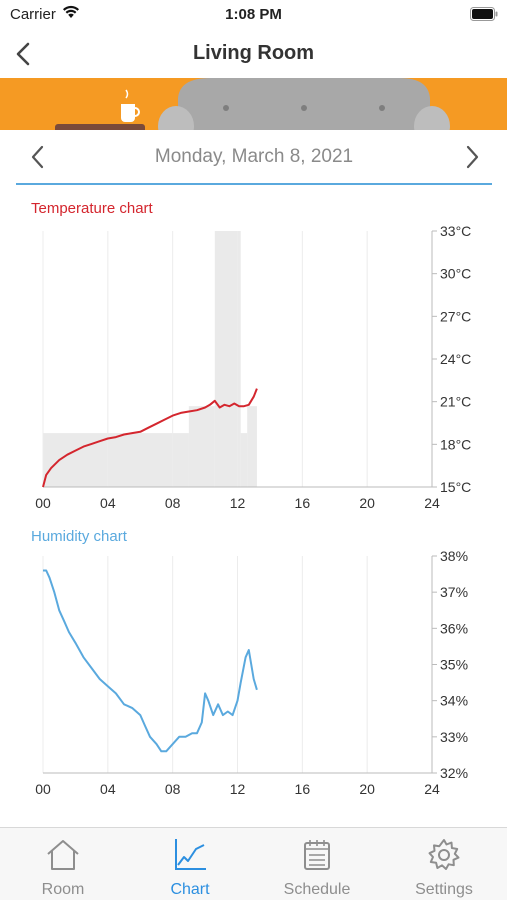 The width and height of the screenshot is (507, 901). What do you see at coordinates (454, 737) in the screenshot?
I see `humidity-y-tick-label: 33%` at bounding box center [454, 737].